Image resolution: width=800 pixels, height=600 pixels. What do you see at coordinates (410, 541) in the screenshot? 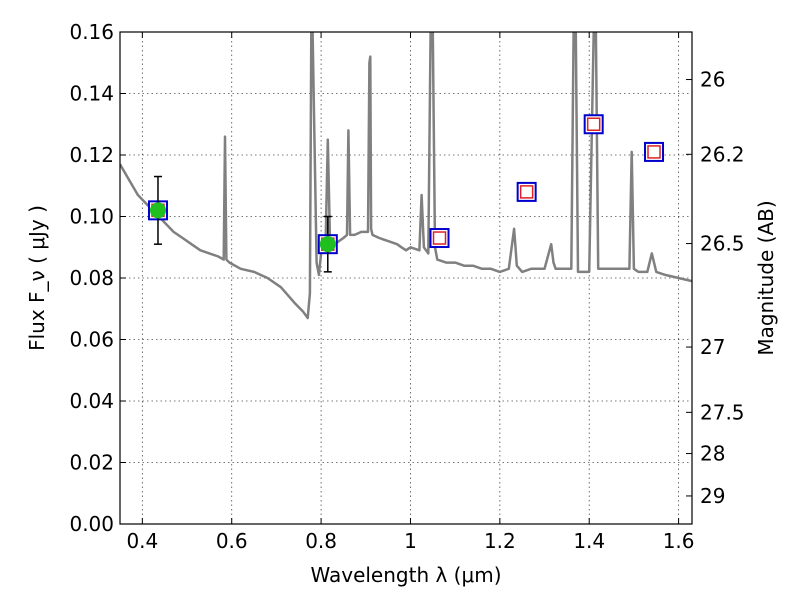
I see `x-tick-label: 1` at bounding box center [410, 541].